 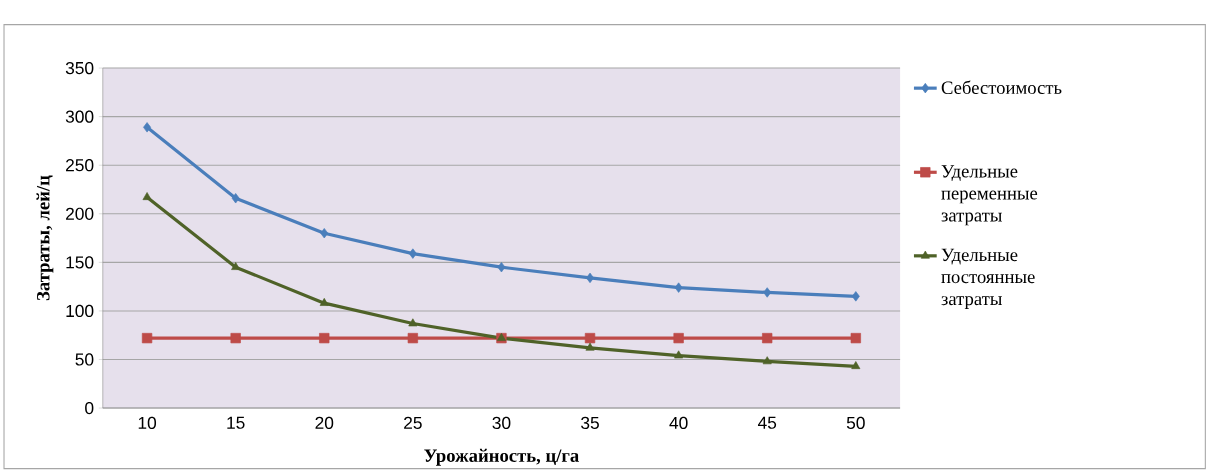 I want to click on x-tick-label: 20, so click(x=324, y=423).